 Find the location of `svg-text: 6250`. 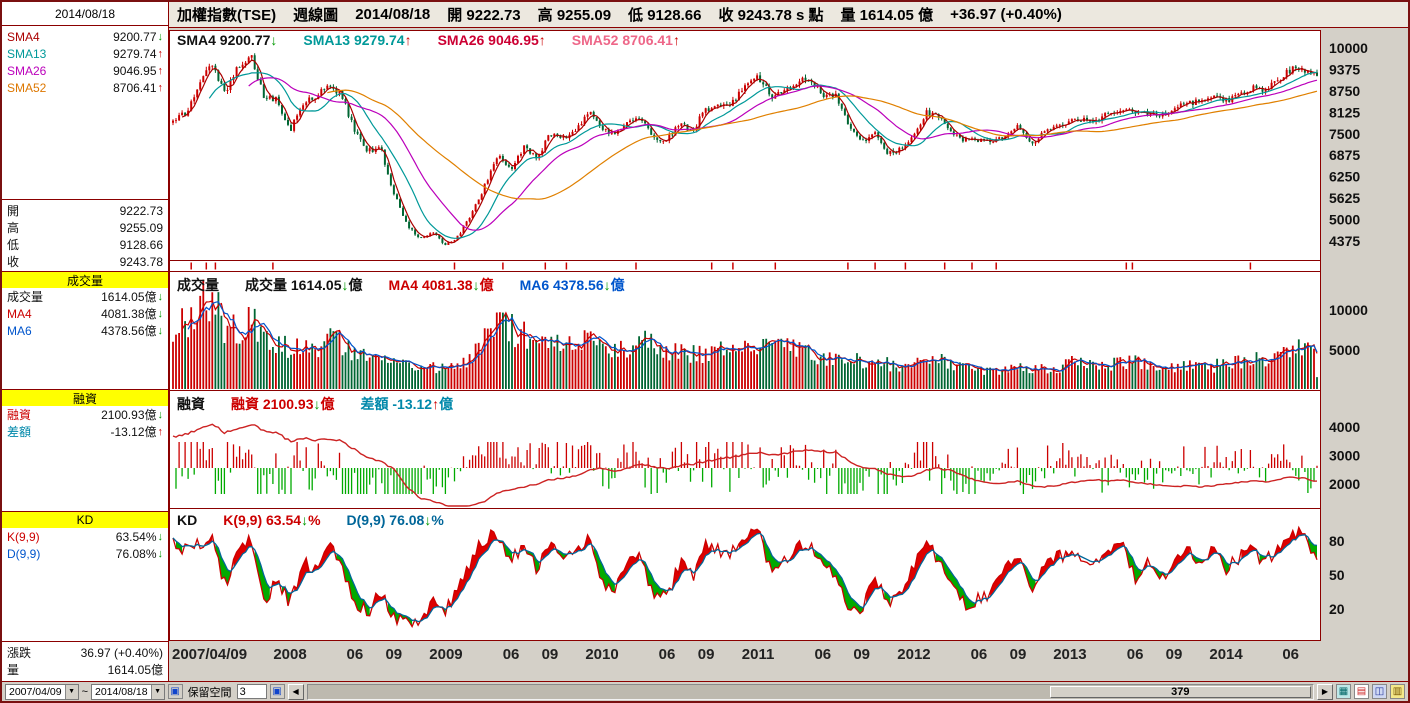

svg-text: 6250 is located at coordinates (1344, 177).